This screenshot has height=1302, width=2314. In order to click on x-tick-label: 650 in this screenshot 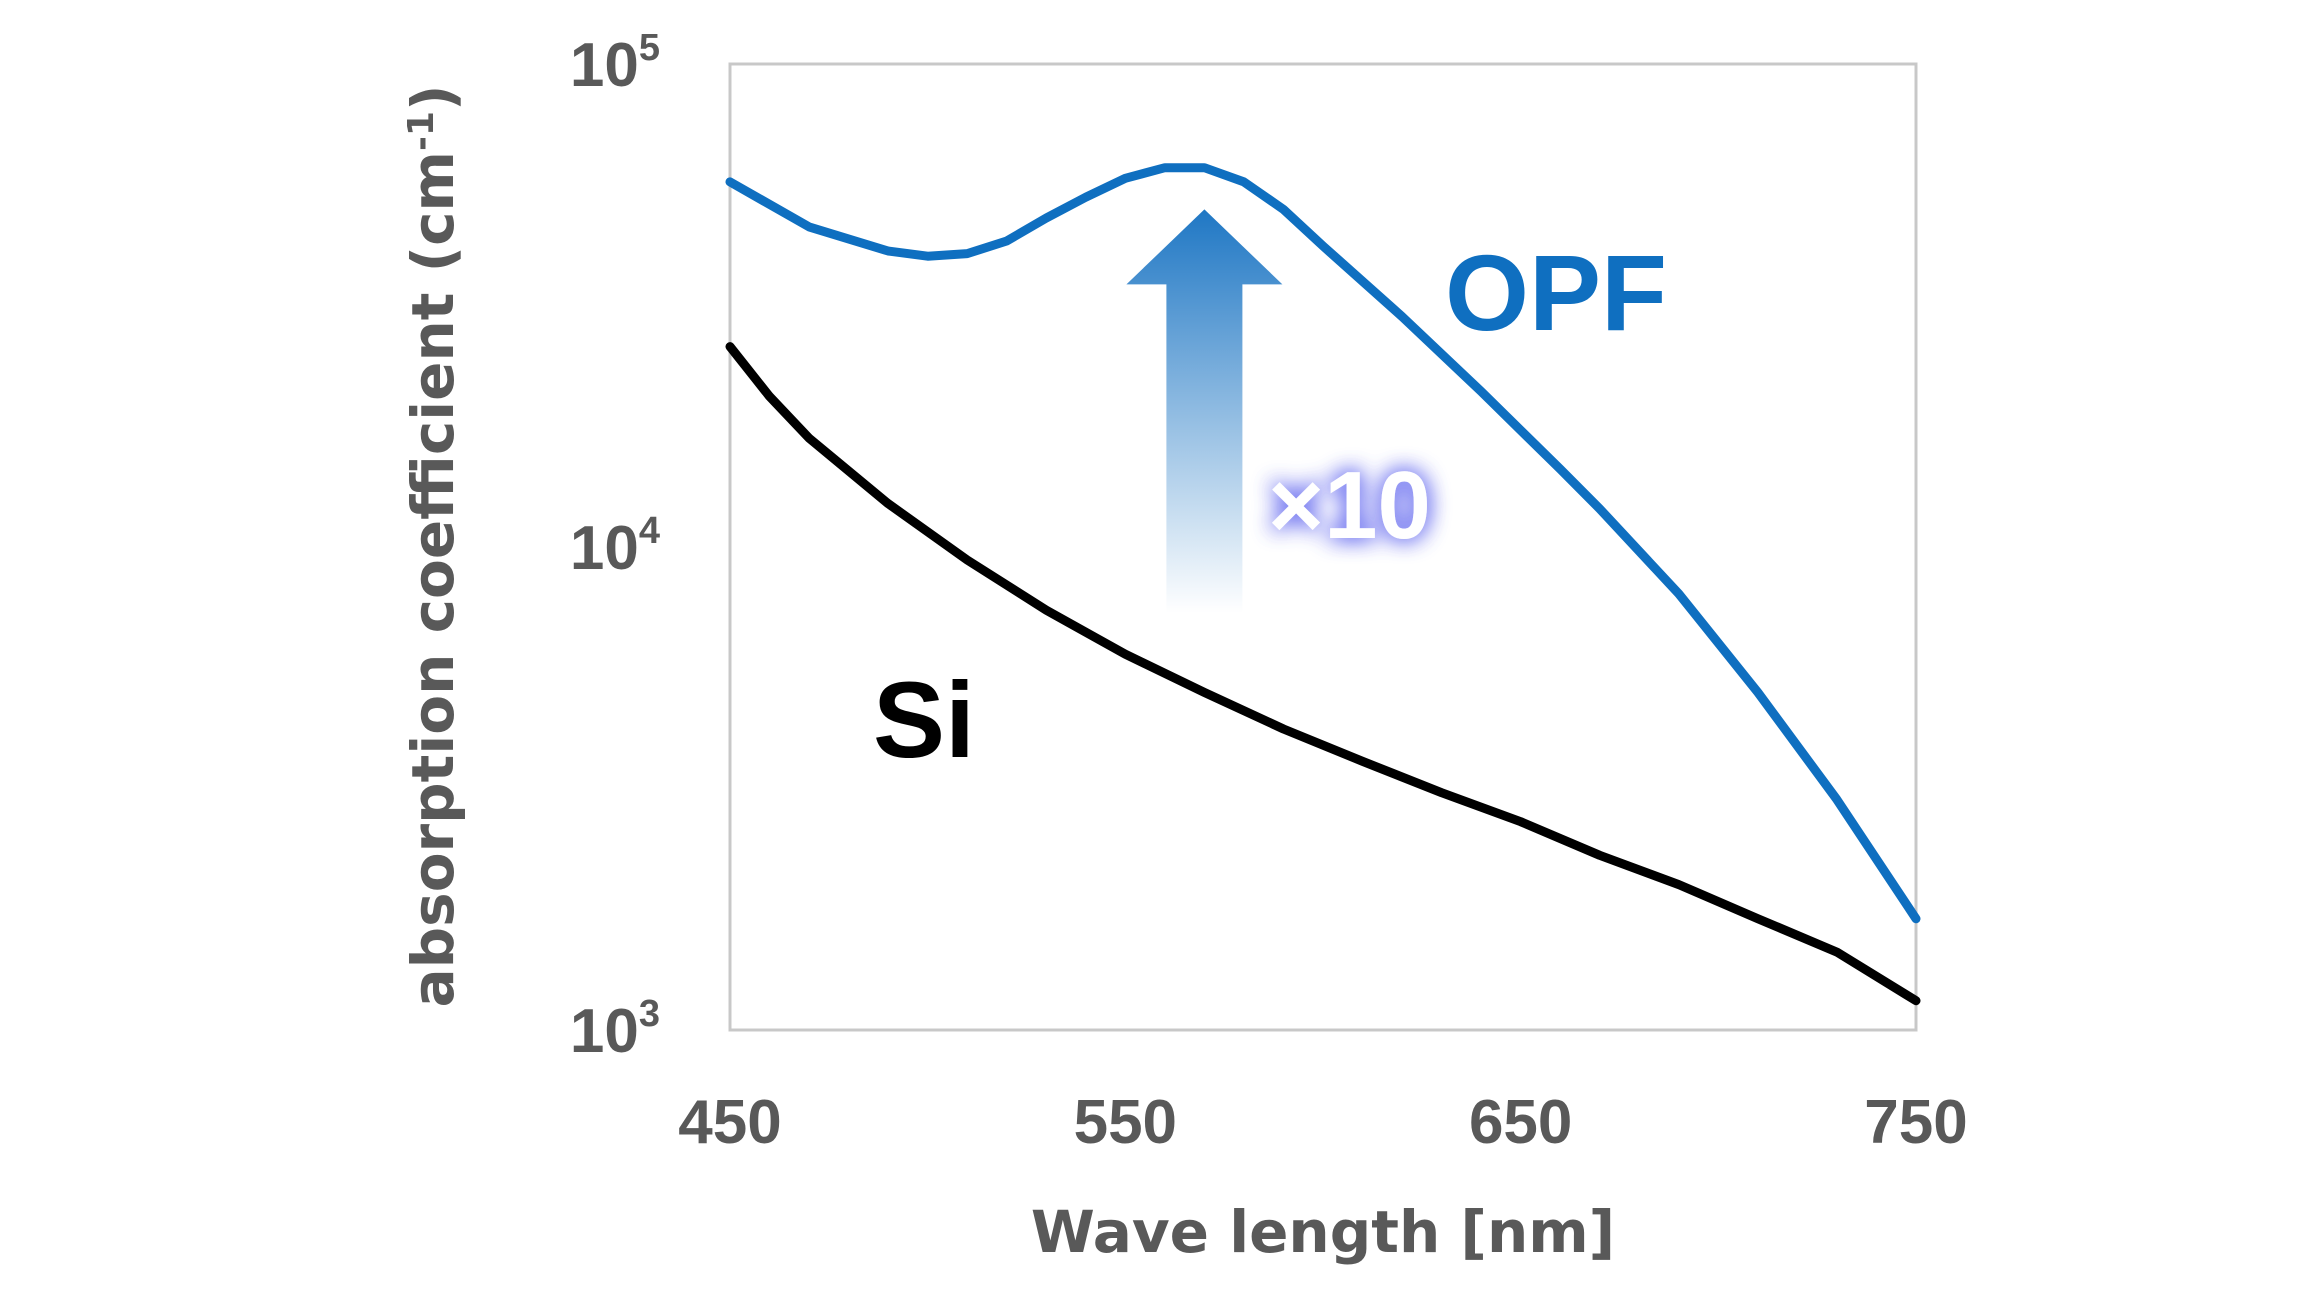, I will do `click(1520, 1122)`.